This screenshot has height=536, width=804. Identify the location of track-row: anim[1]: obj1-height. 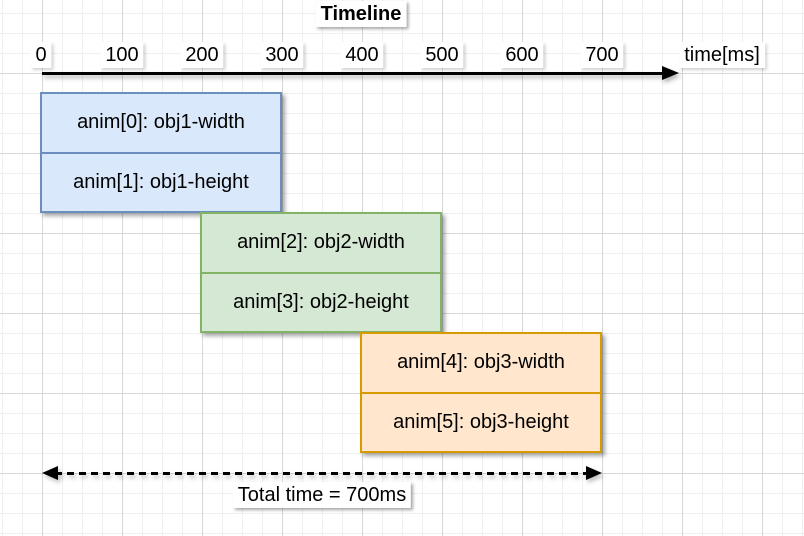
(161, 181).